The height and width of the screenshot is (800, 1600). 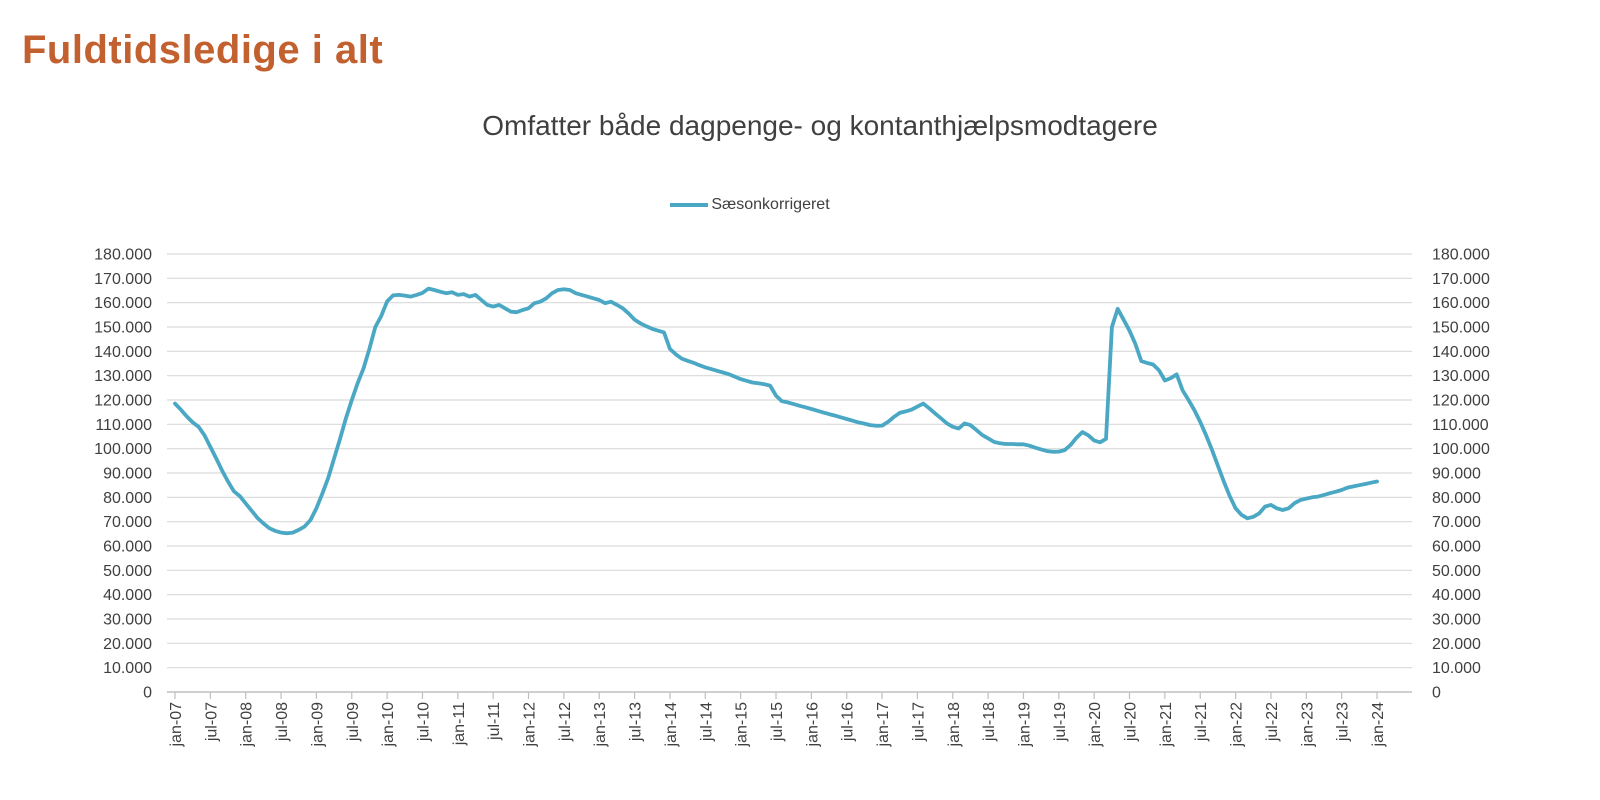 What do you see at coordinates (776, 695) in the screenshot?
I see `x-axis-ticks` at bounding box center [776, 695].